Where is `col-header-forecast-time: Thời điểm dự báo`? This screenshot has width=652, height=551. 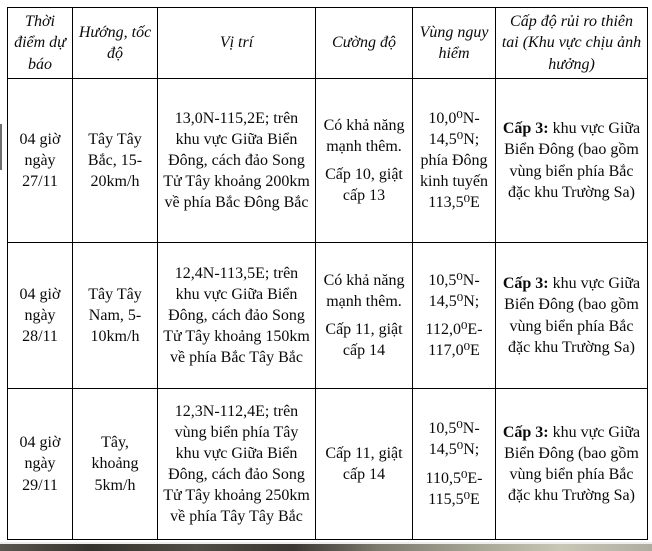
col-header-forecast-time: Thời điểm dự báo is located at coordinates (40, 43).